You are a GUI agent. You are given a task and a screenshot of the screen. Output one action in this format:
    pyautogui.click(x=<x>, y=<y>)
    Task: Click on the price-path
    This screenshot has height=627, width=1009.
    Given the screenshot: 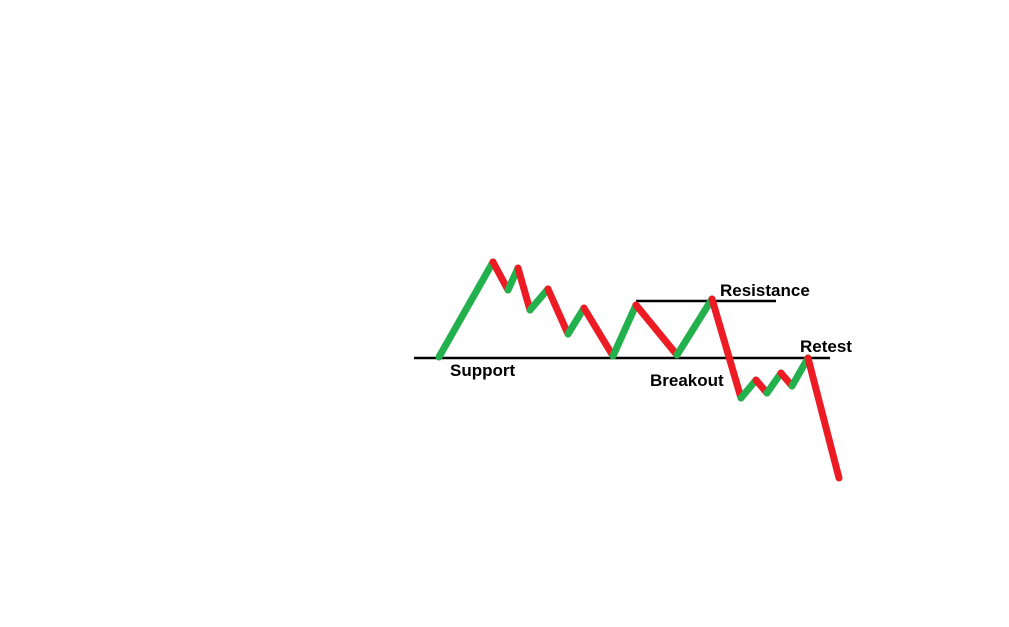 What is the action you would take?
    pyautogui.click(x=639, y=370)
    